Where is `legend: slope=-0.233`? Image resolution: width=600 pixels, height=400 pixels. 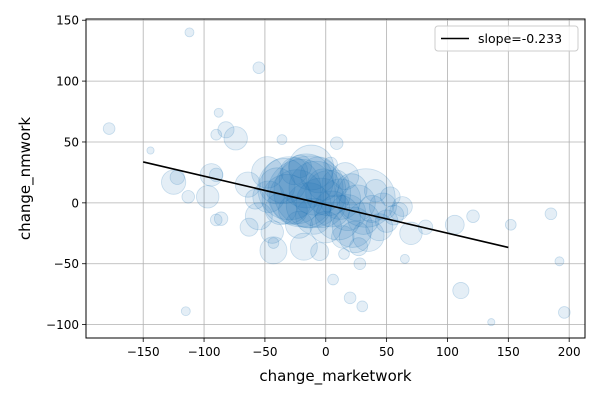 legend: slope=-0.233 is located at coordinates (506, 38).